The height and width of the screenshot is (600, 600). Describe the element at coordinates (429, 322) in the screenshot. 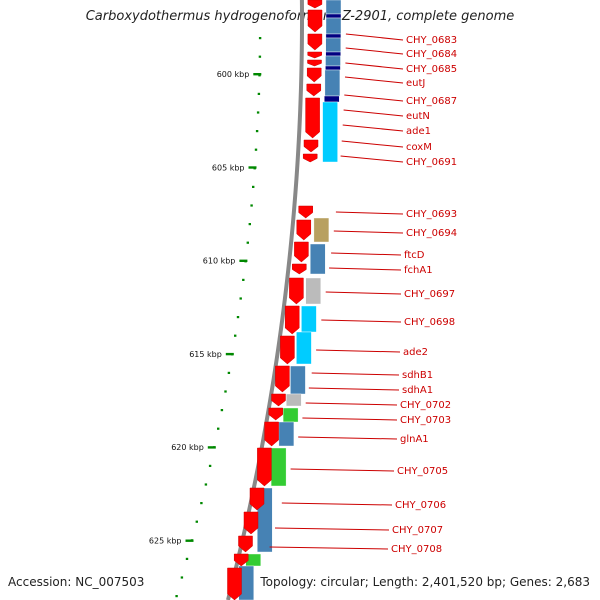

I see `gene-label-chy_0698: CHY_0698` at that location.